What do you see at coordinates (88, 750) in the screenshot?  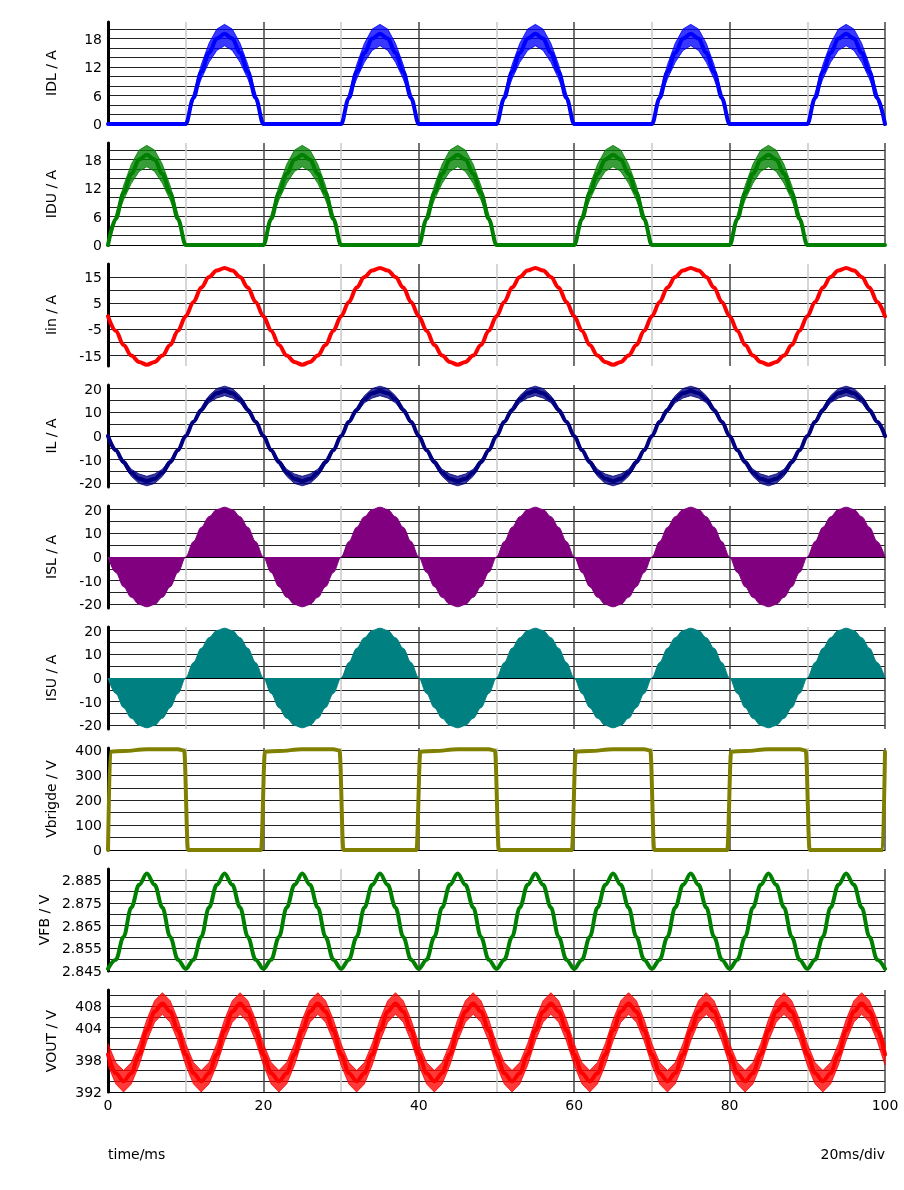 I see `y-tick-label: 400` at bounding box center [88, 750].